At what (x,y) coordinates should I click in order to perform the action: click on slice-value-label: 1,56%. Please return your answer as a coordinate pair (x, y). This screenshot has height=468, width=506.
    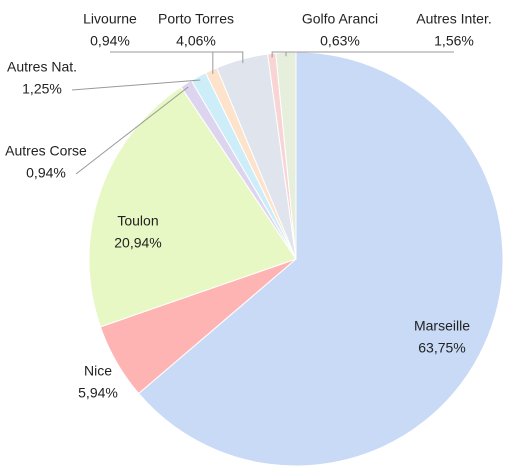
    Looking at the image, I should click on (454, 41).